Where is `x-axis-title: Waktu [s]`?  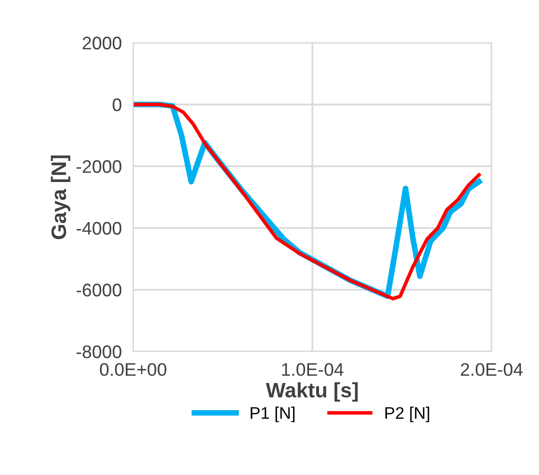
x-axis-title: Waktu [s] is located at coordinates (312, 392).